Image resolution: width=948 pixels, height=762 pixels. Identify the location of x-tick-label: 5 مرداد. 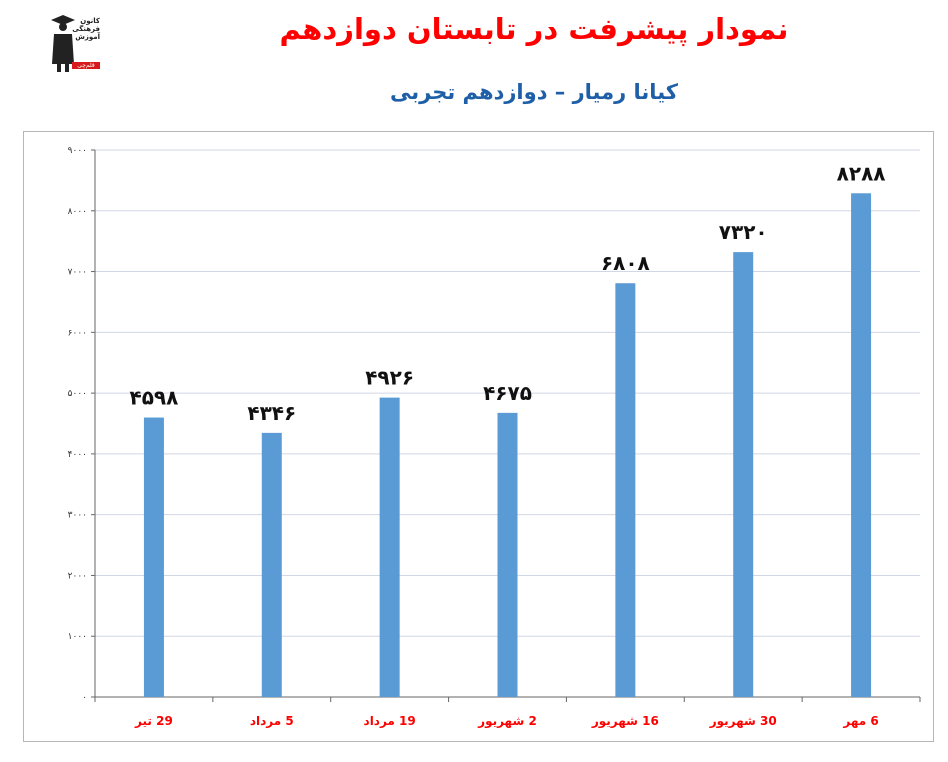
(272, 721).